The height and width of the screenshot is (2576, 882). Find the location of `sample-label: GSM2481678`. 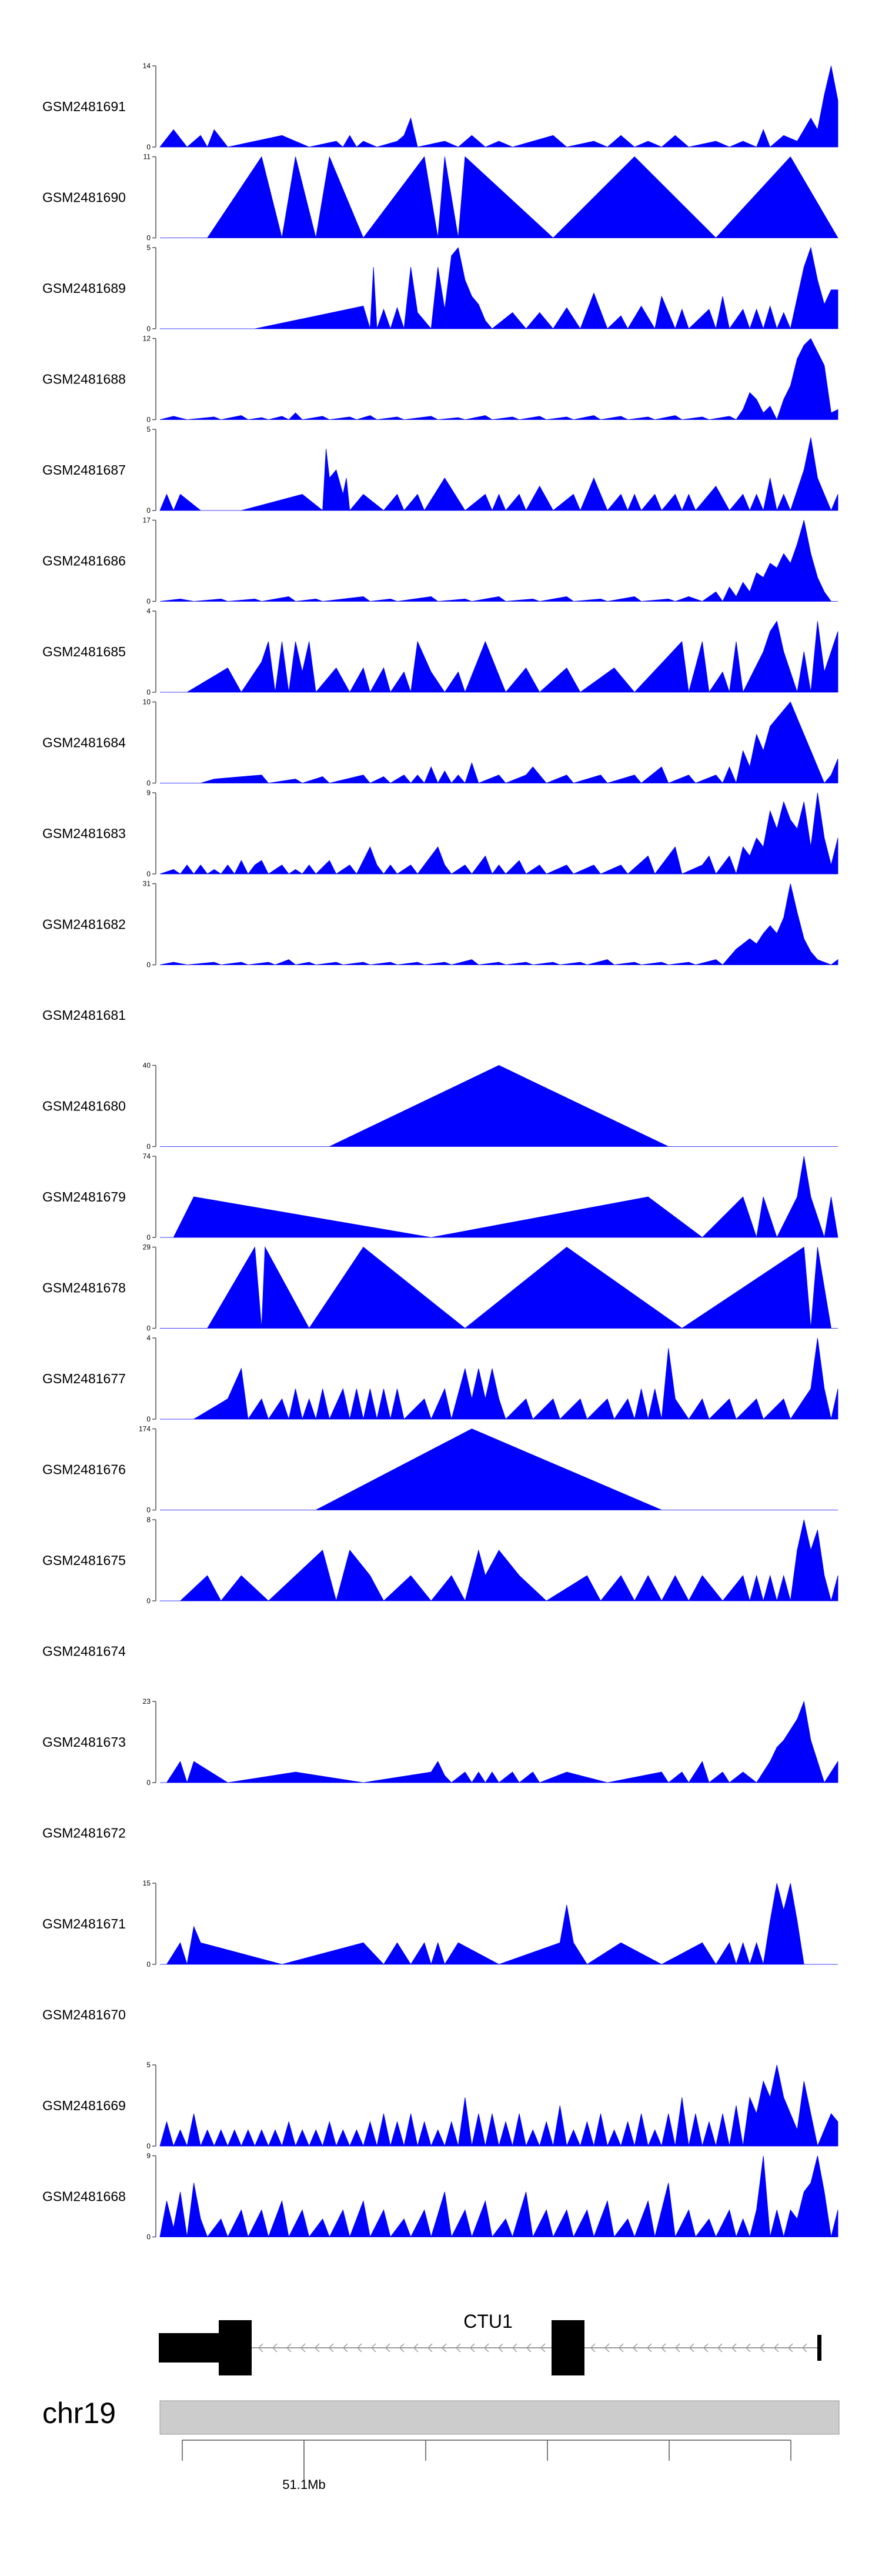

sample-label: GSM2481678 is located at coordinates (84, 1288).